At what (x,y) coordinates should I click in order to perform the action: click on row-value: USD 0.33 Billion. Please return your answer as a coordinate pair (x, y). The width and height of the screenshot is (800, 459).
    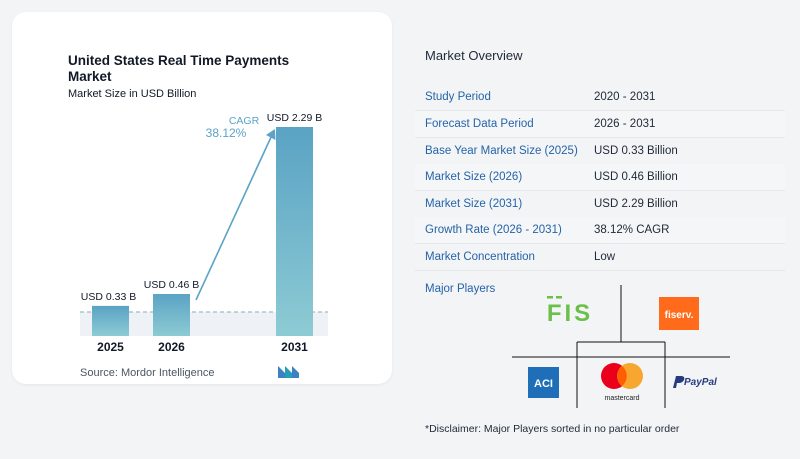
    Looking at the image, I should click on (636, 151).